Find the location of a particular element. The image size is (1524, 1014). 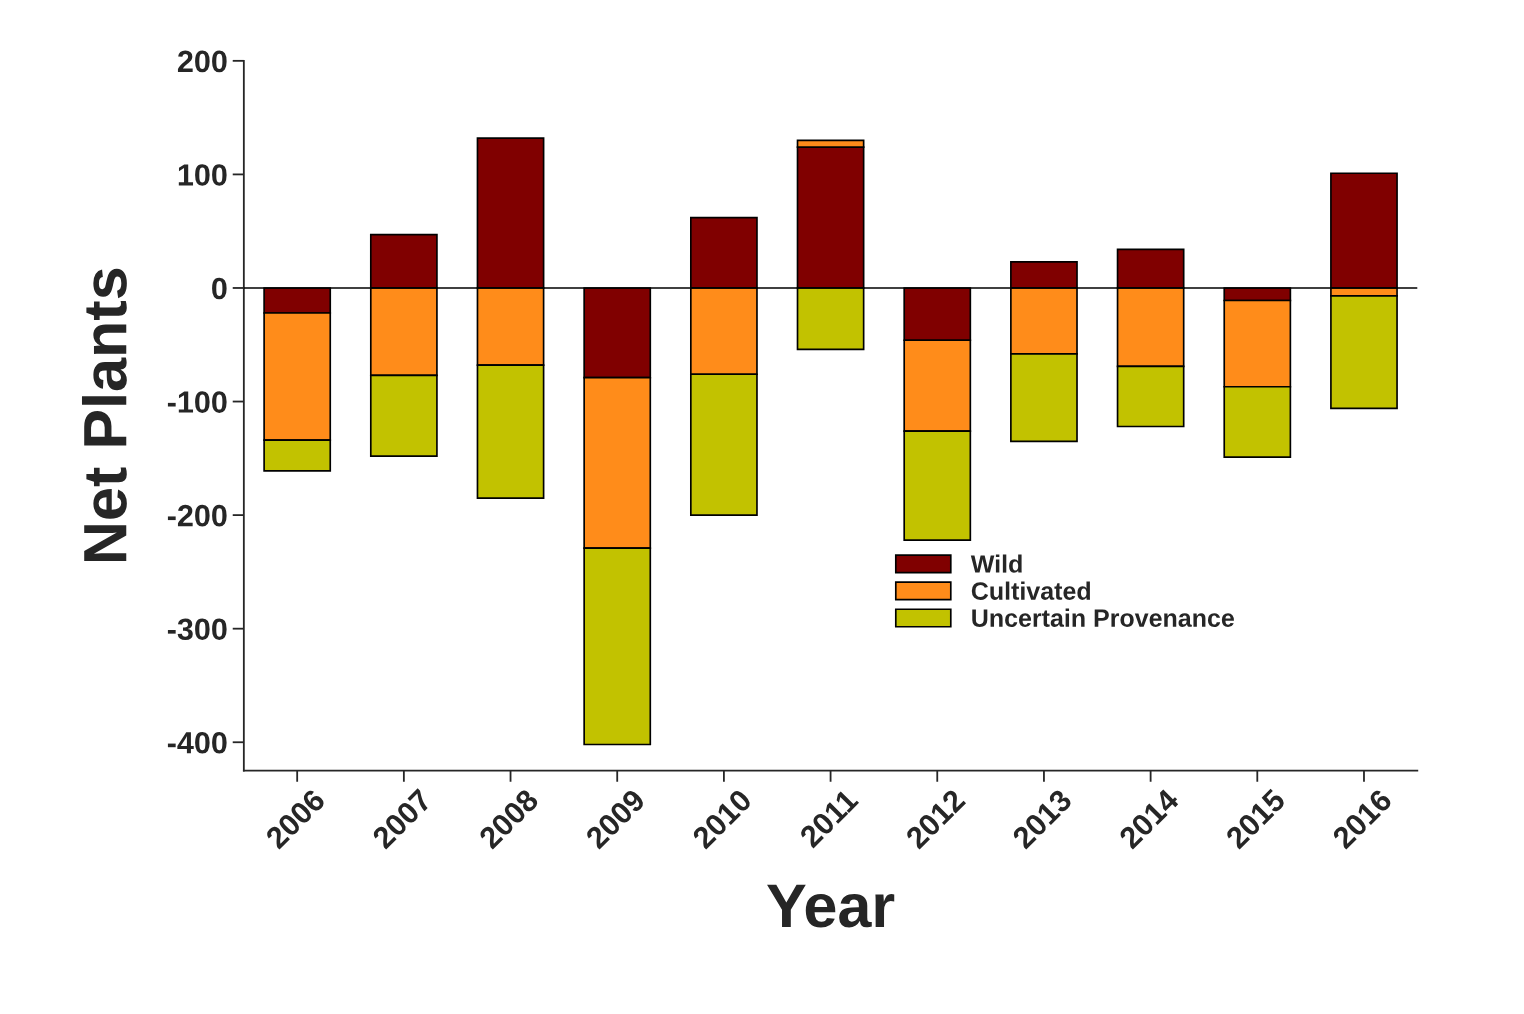

y-tick-label: 0 is located at coordinates (219, 288).